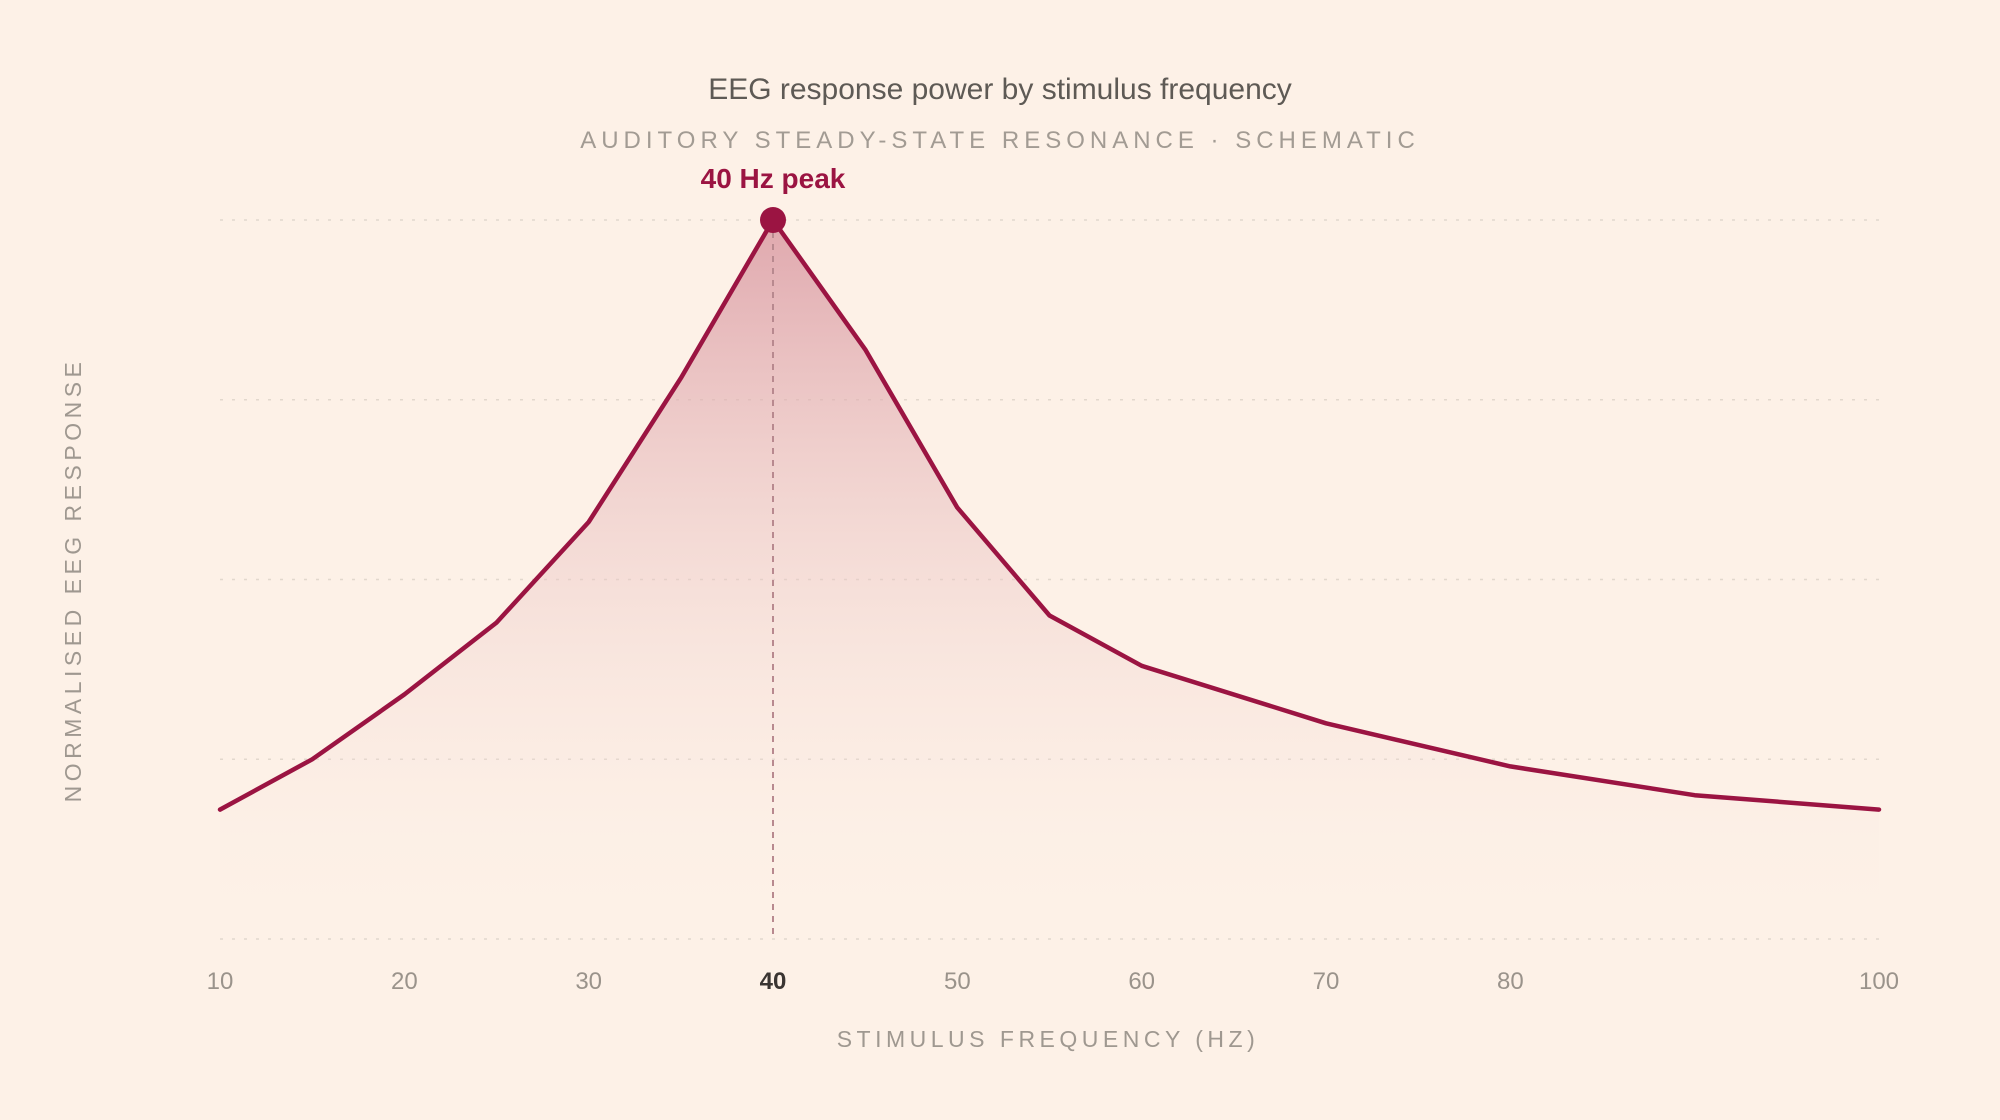 Image resolution: width=2000 pixels, height=1120 pixels. What do you see at coordinates (73, 580) in the screenshot?
I see `y-axis-title: NORMALISED EEG RESPONSE` at bounding box center [73, 580].